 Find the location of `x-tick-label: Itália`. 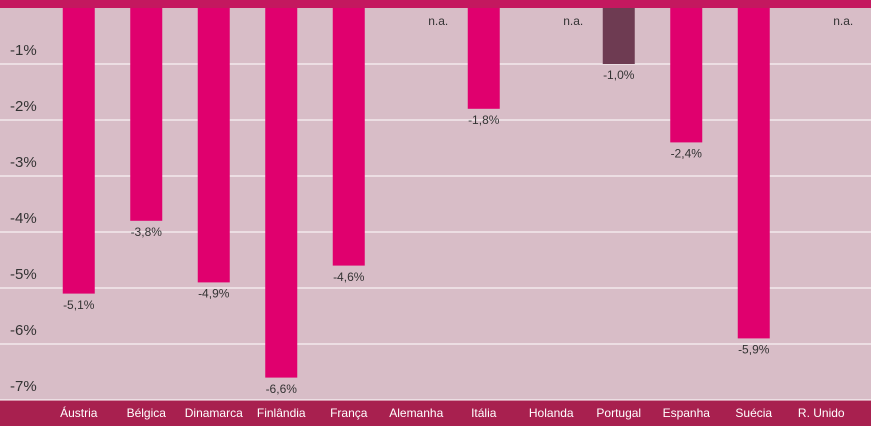

x-tick-label: Itália is located at coordinates (484, 413).